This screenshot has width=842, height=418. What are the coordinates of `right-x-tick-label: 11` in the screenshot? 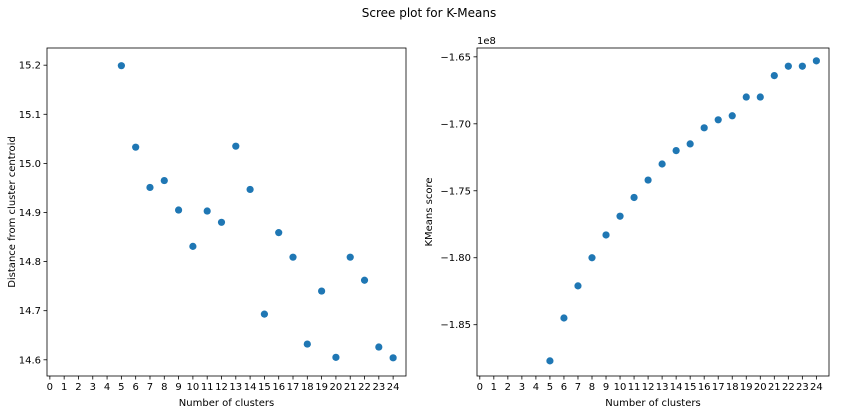 It's located at (634, 387).